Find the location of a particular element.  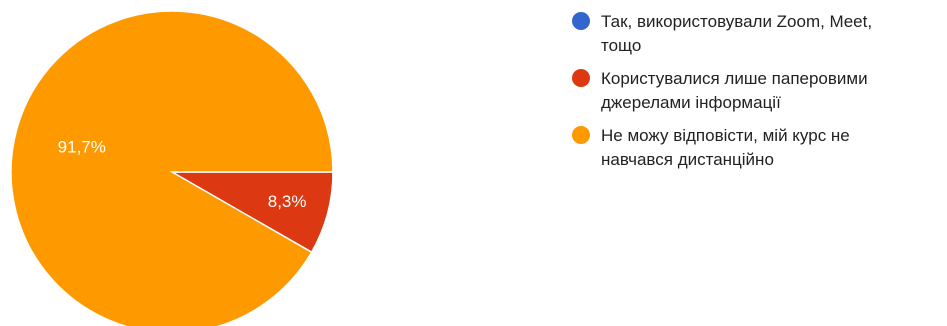

legend-dot-blue is located at coordinates (581, 21).